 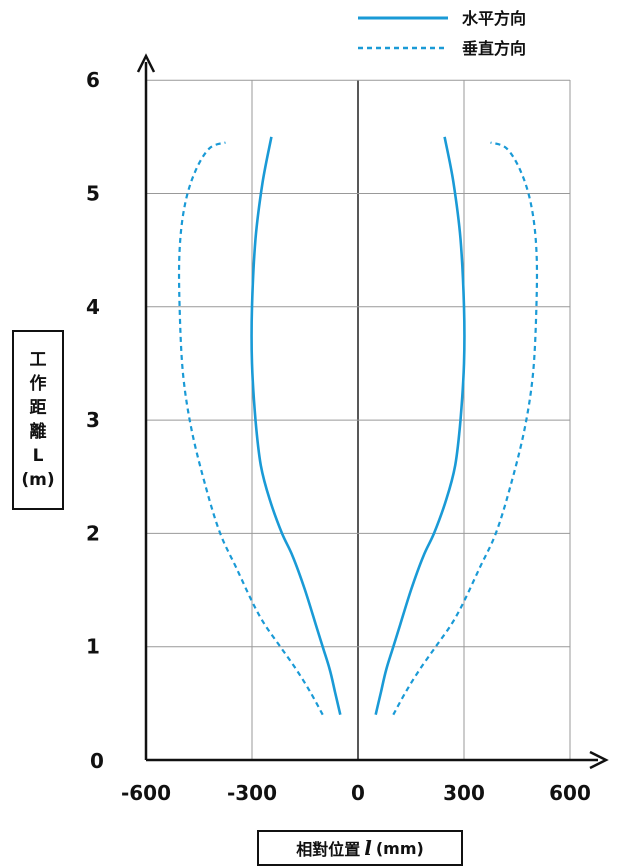 I want to click on x-tick-label: 0, so click(x=358, y=793).